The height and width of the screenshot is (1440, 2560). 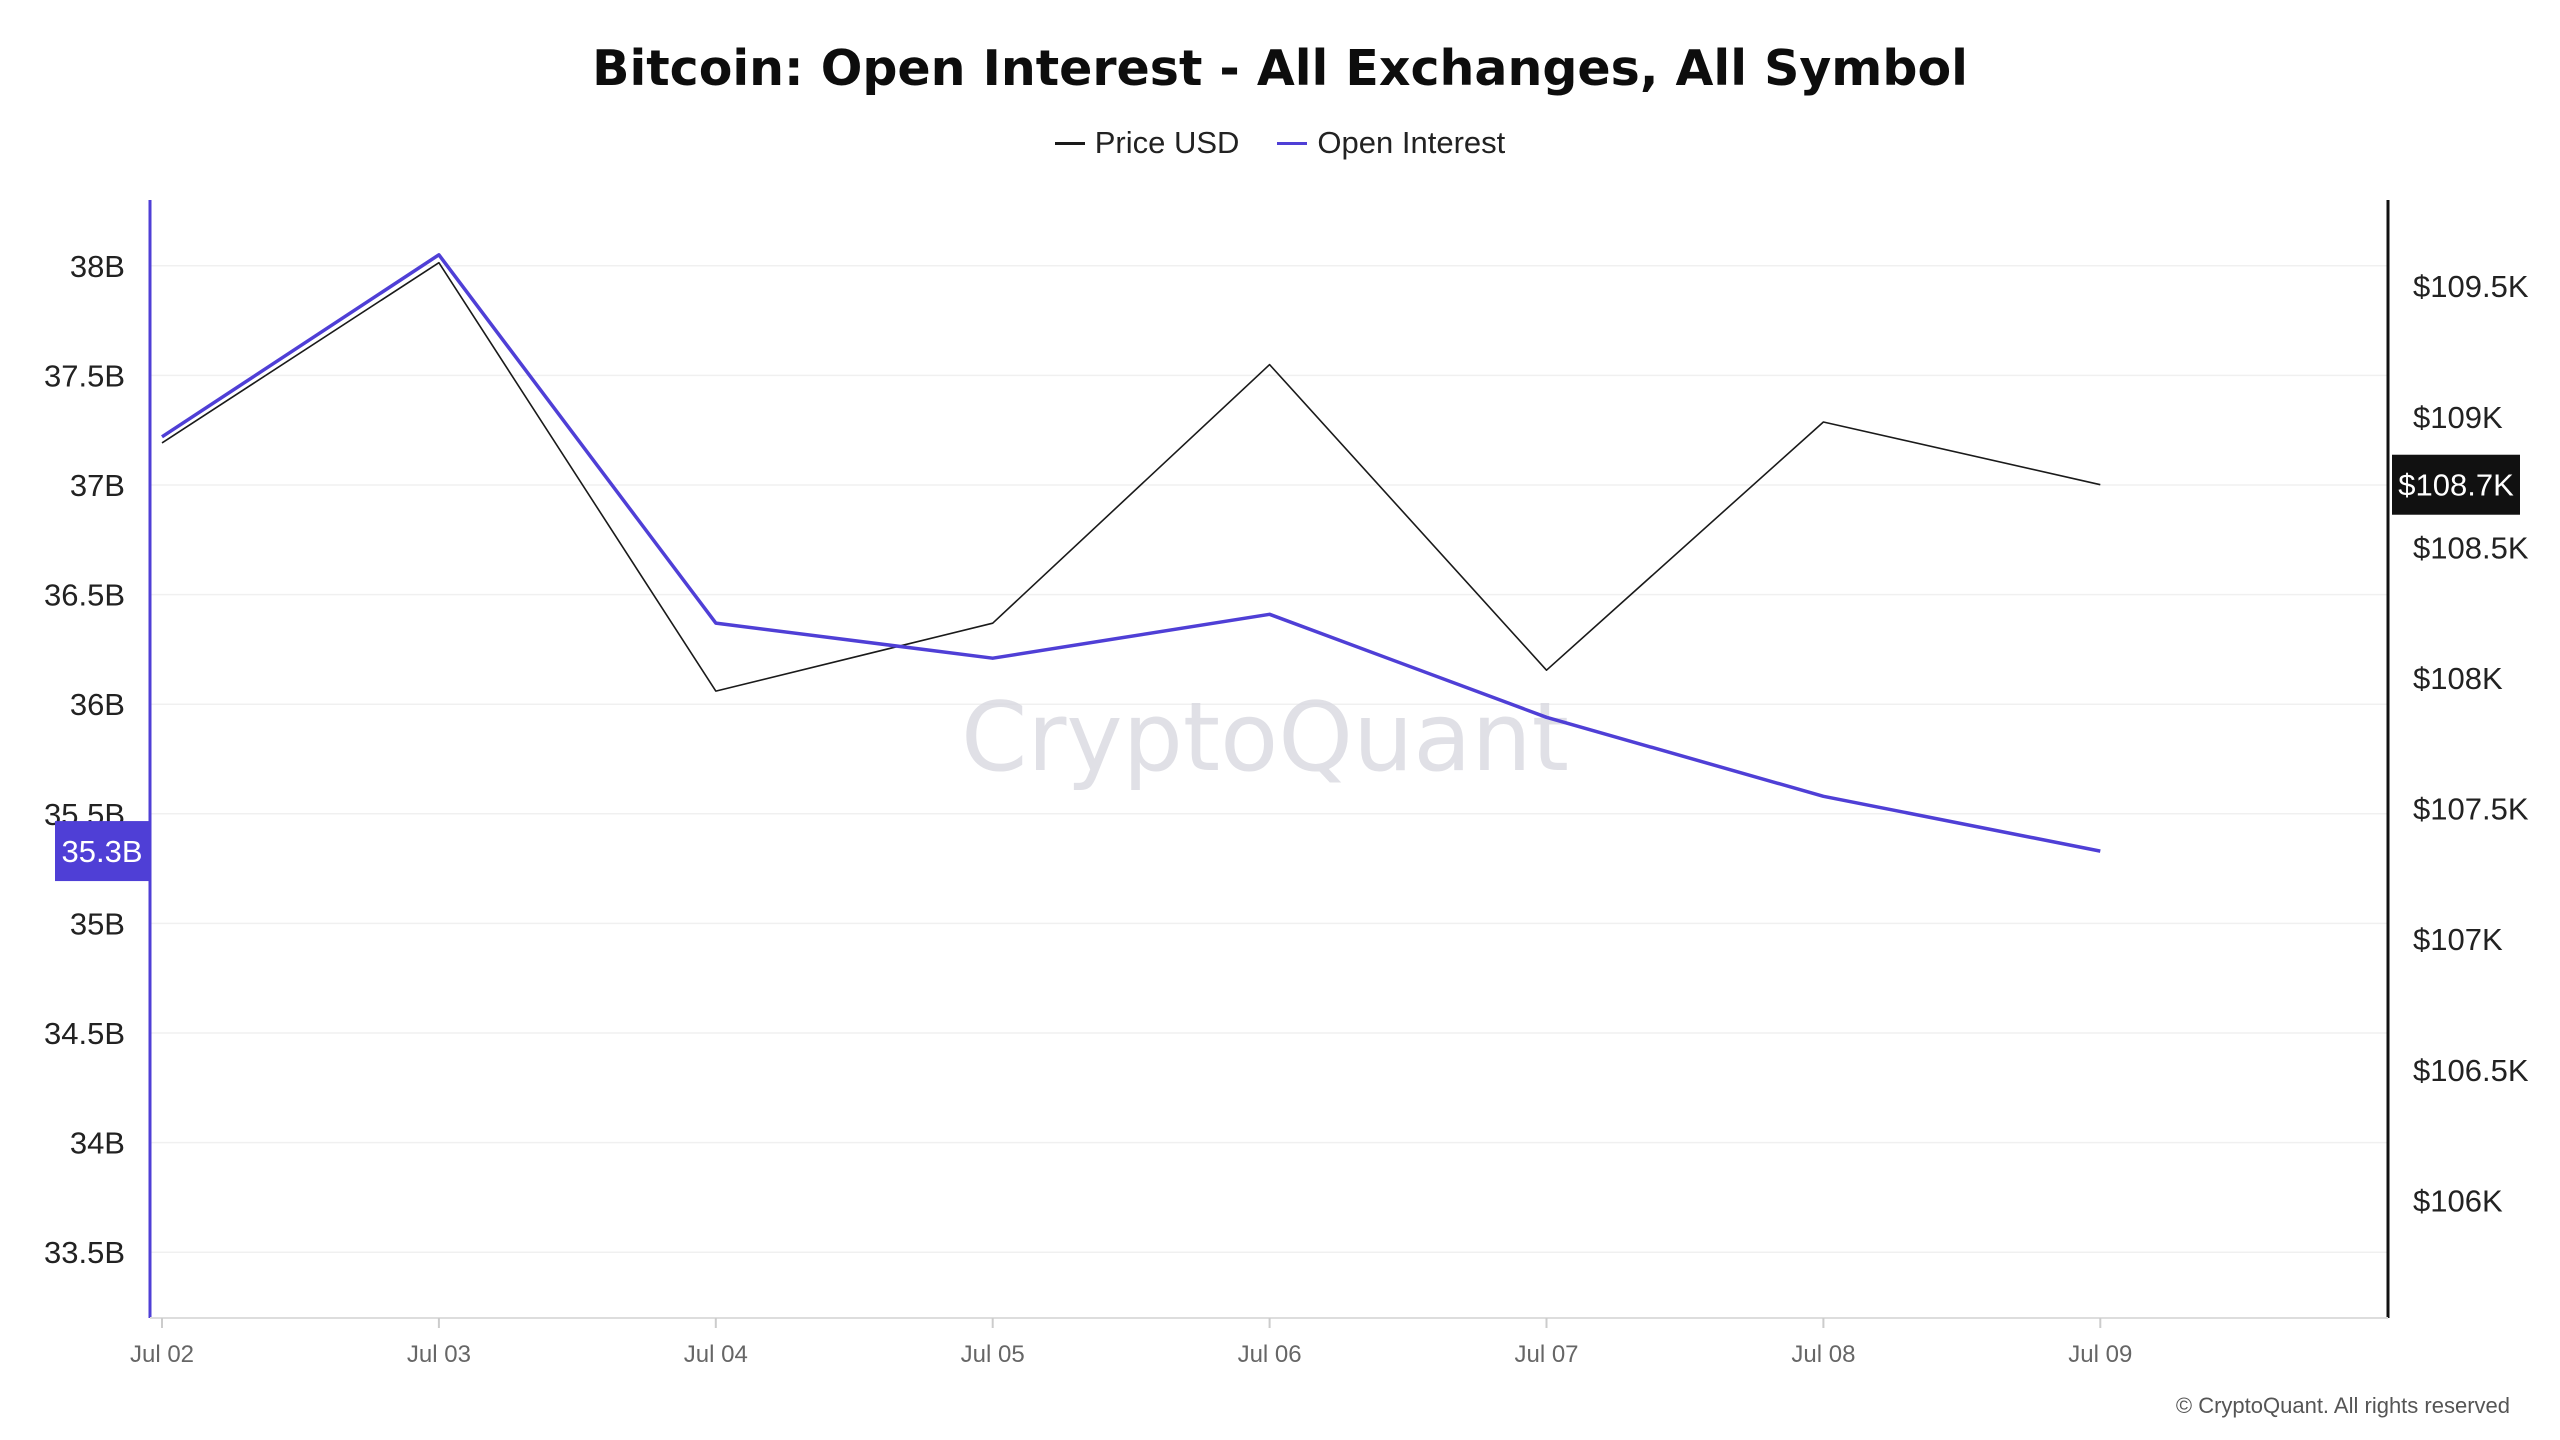 I want to click on x-tick-label: Jul 08, so click(x=1823, y=1354).